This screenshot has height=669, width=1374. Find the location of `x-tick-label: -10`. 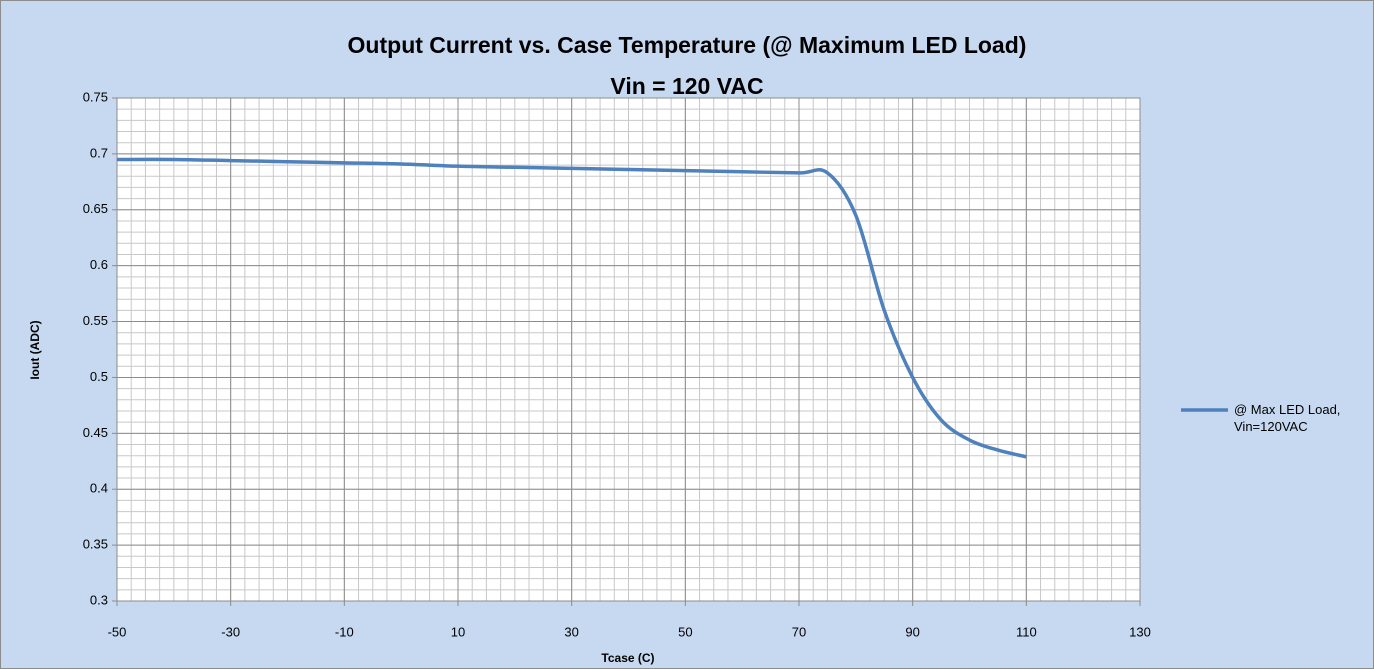

x-tick-label: -10 is located at coordinates (344, 631).